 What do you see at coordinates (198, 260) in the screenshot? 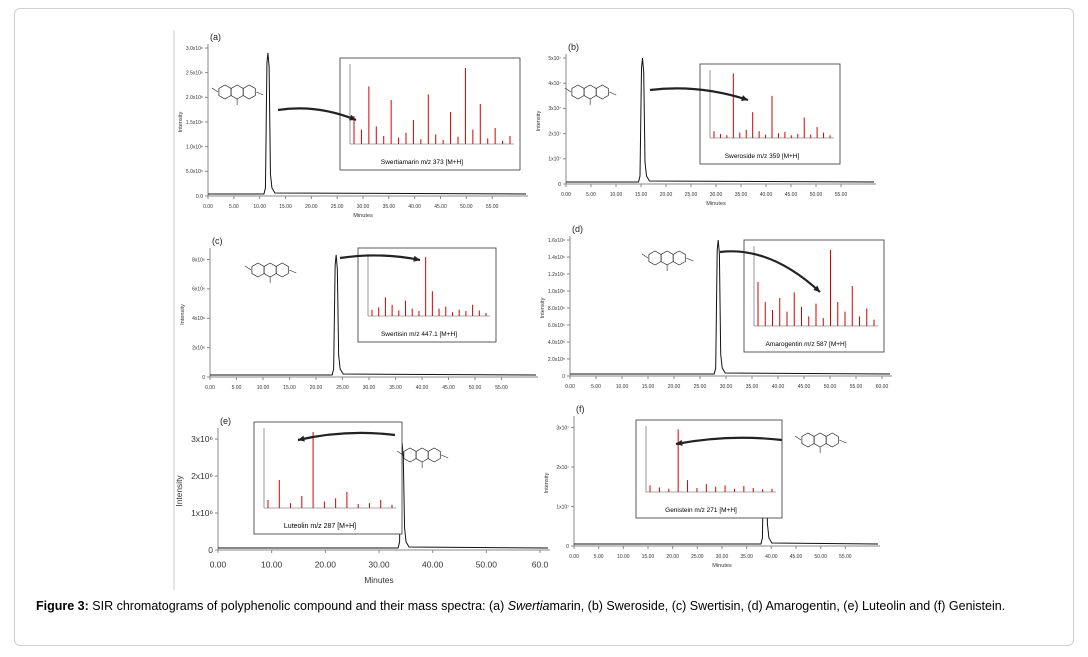
I see `y-tick-label: 8x10⁶` at bounding box center [198, 260].